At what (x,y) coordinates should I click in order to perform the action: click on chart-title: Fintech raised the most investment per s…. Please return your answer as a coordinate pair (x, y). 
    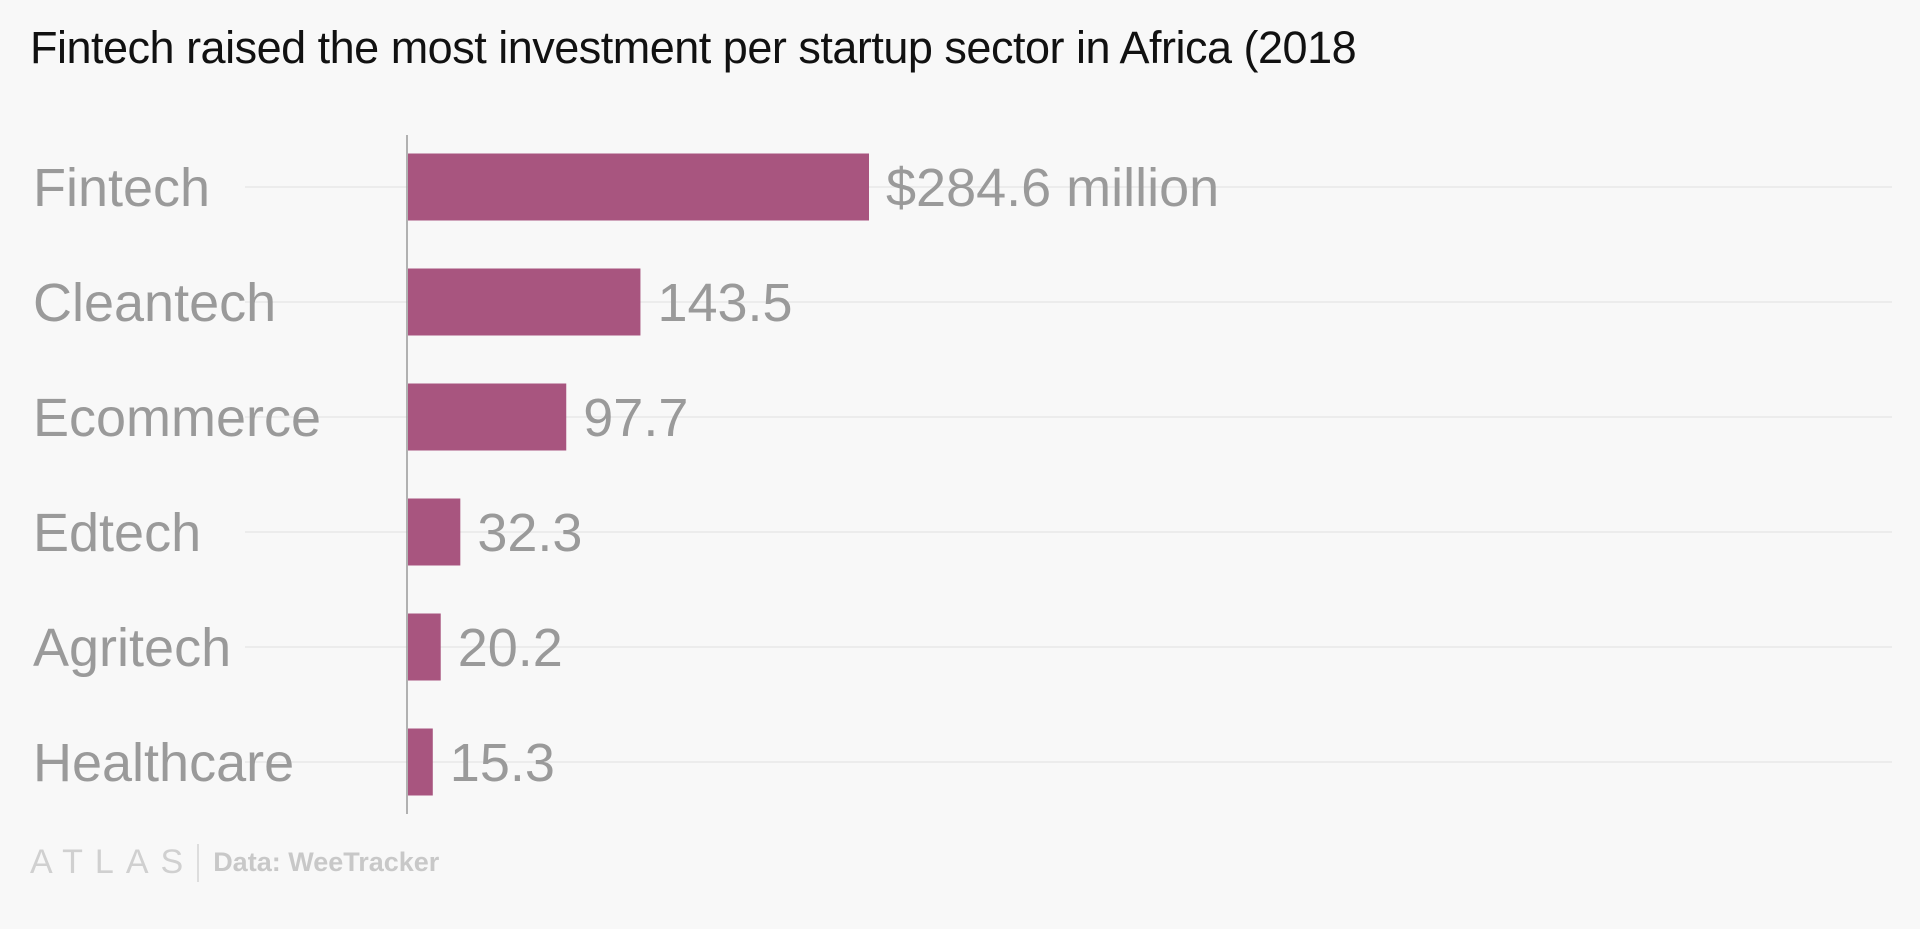
    Looking at the image, I should click on (693, 47).